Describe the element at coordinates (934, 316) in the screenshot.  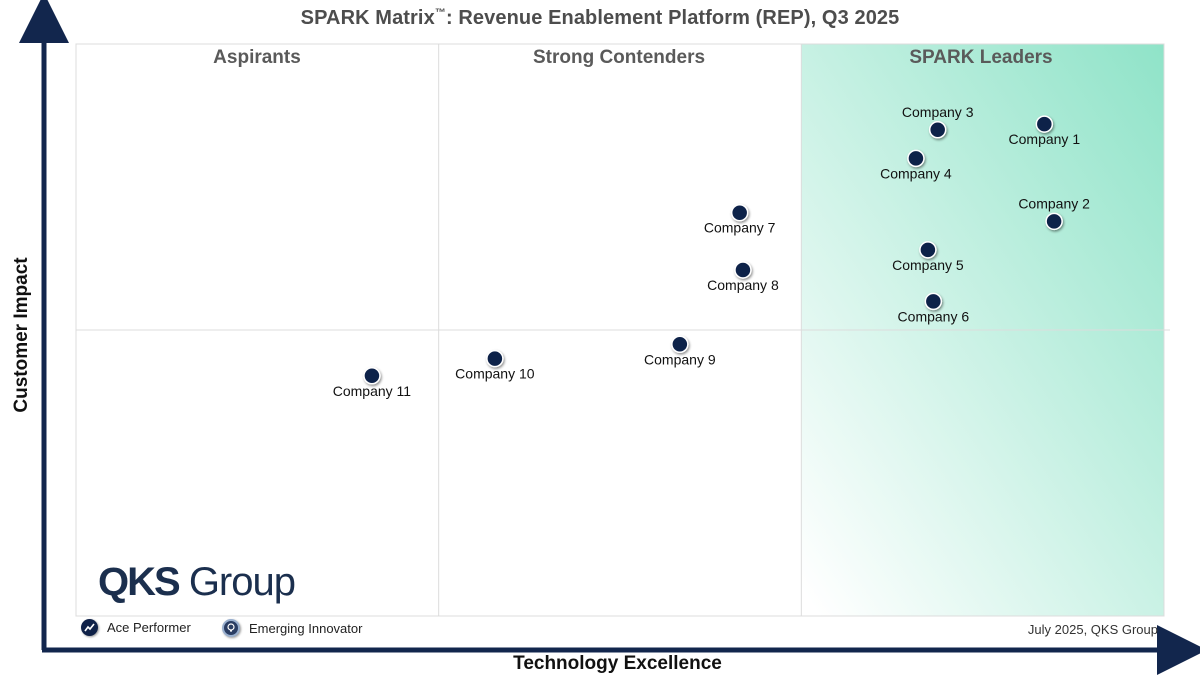
I see `point-label-company-6: Company 6` at that location.